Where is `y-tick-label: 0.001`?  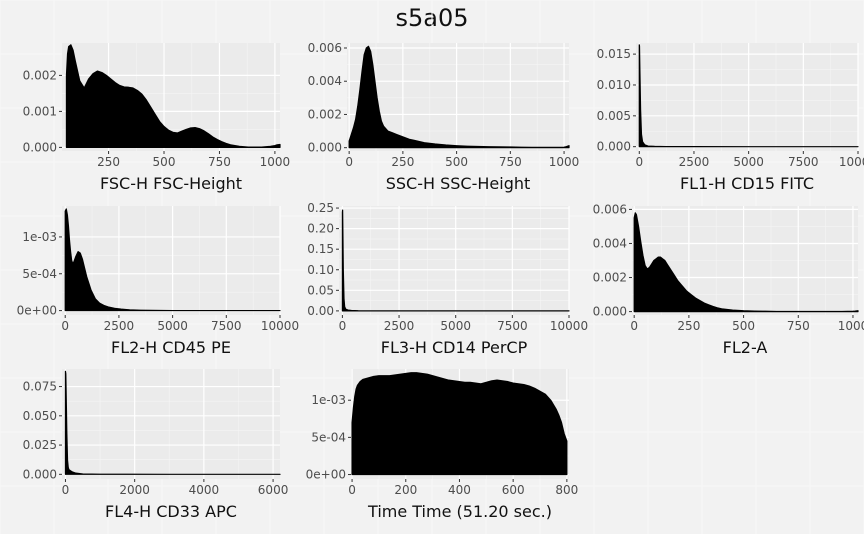 y-tick-label: 0.001 is located at coordinates (40, 111).